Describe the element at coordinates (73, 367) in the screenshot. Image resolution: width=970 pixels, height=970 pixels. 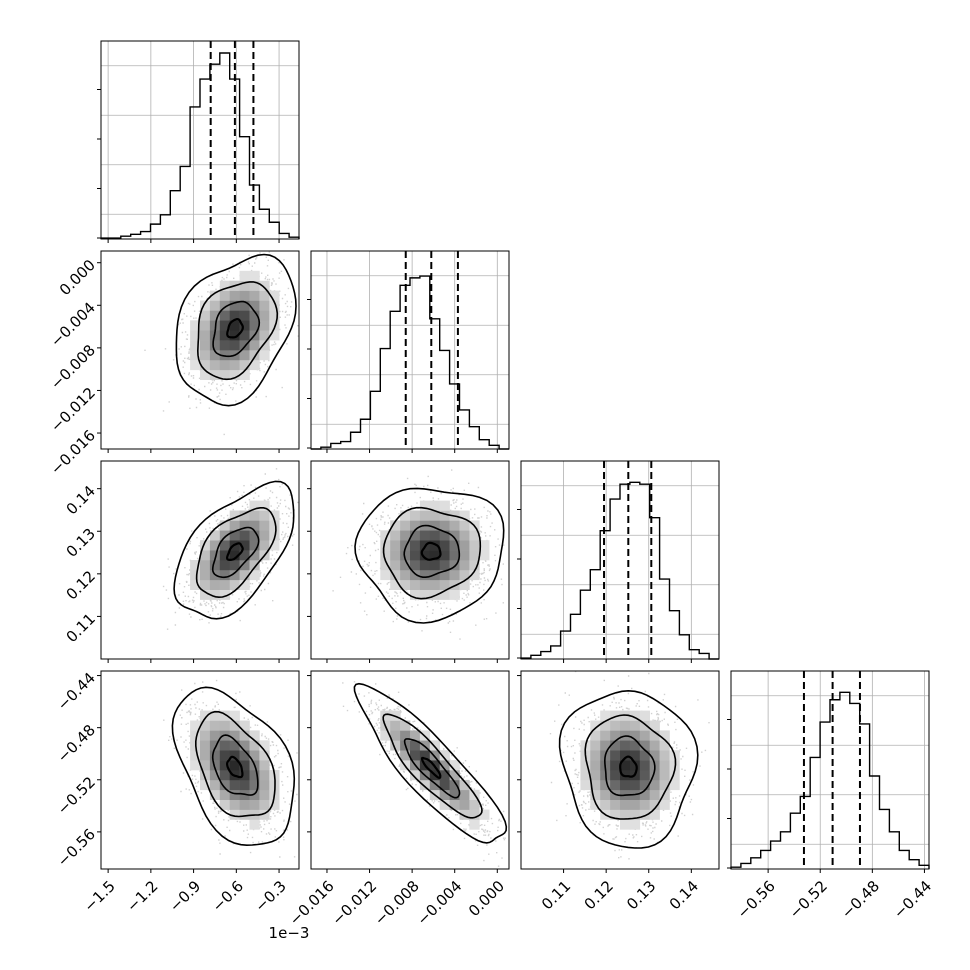
I see `y-tick-label: −0.008` at that location.